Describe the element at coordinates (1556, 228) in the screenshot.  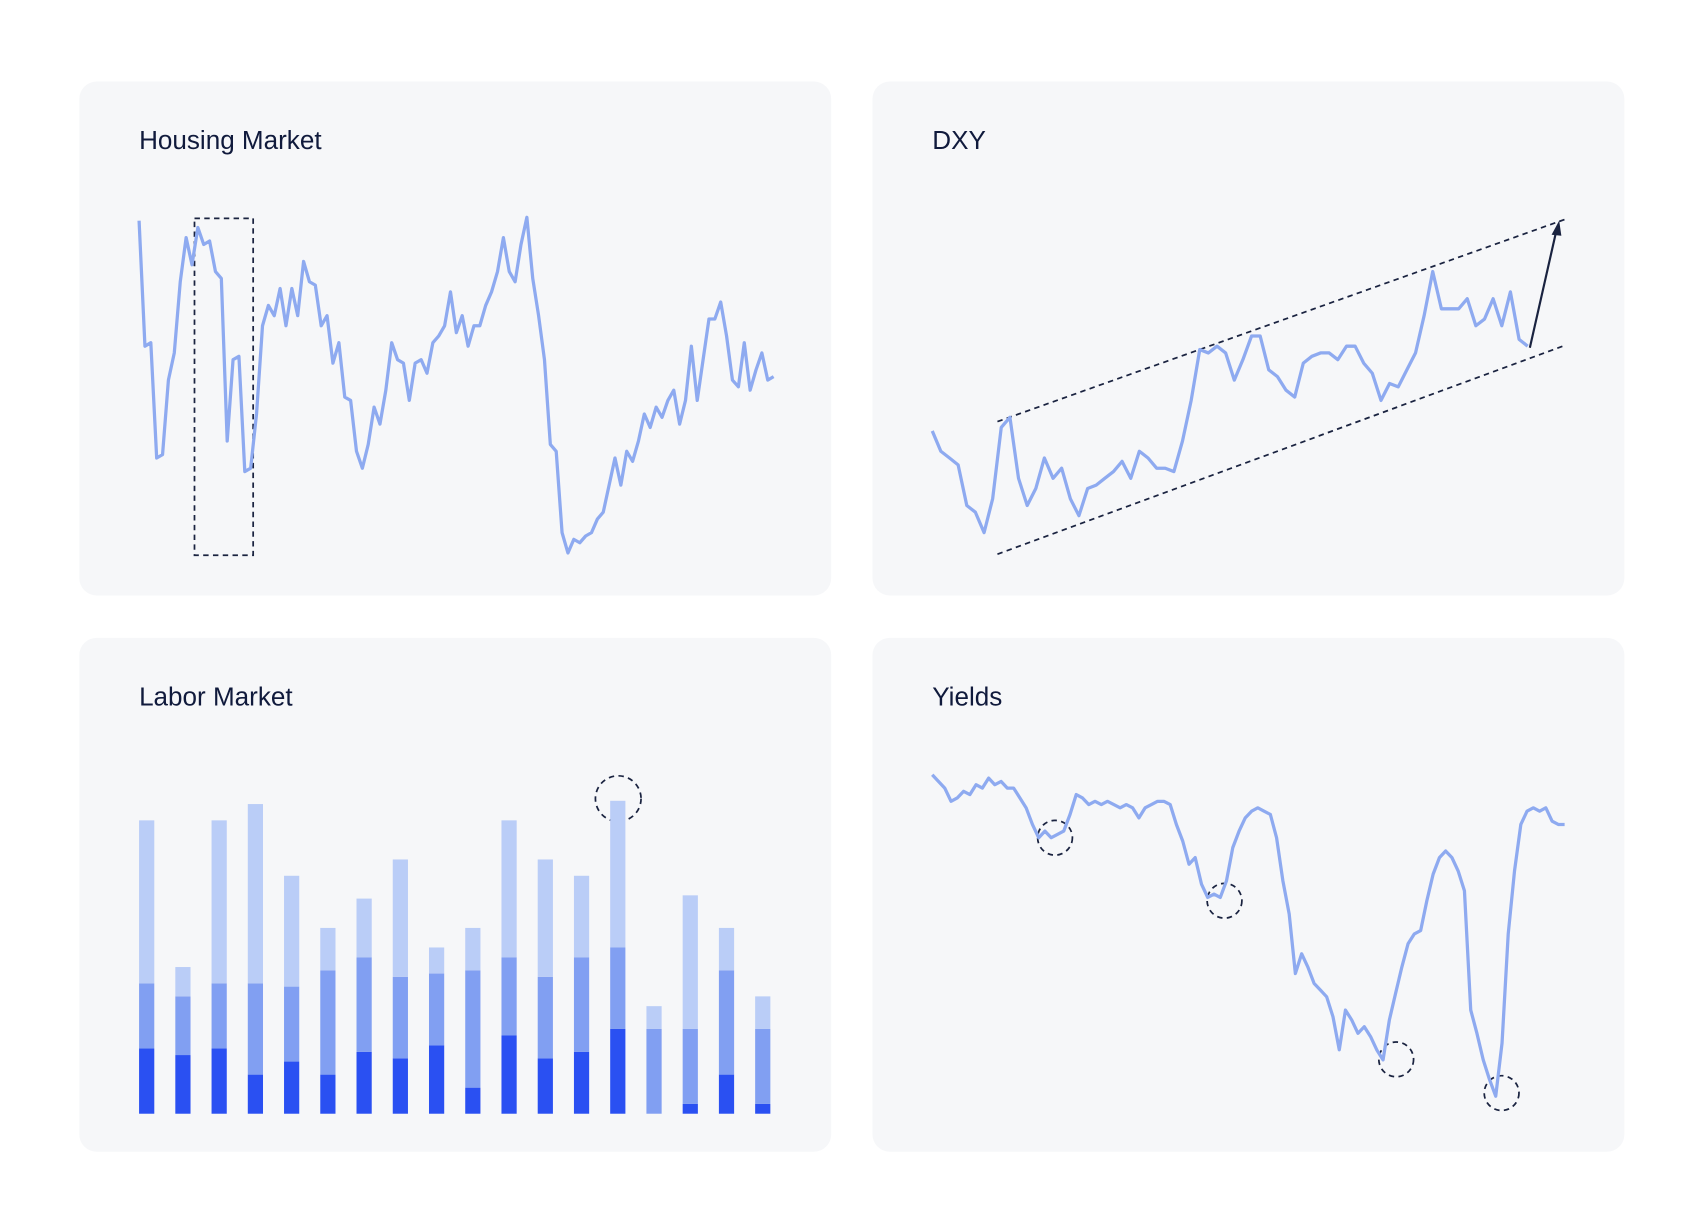
I see `arrow-head` at that location.